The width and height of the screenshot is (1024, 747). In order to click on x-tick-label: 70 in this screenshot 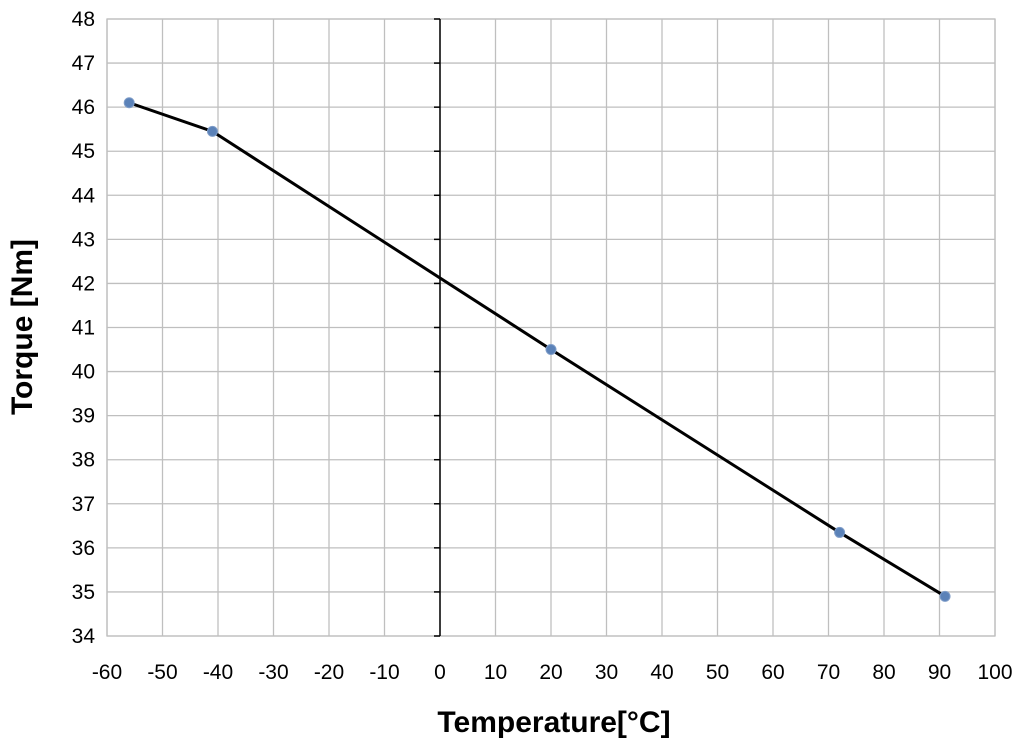, I will do `click(828, 672)`.